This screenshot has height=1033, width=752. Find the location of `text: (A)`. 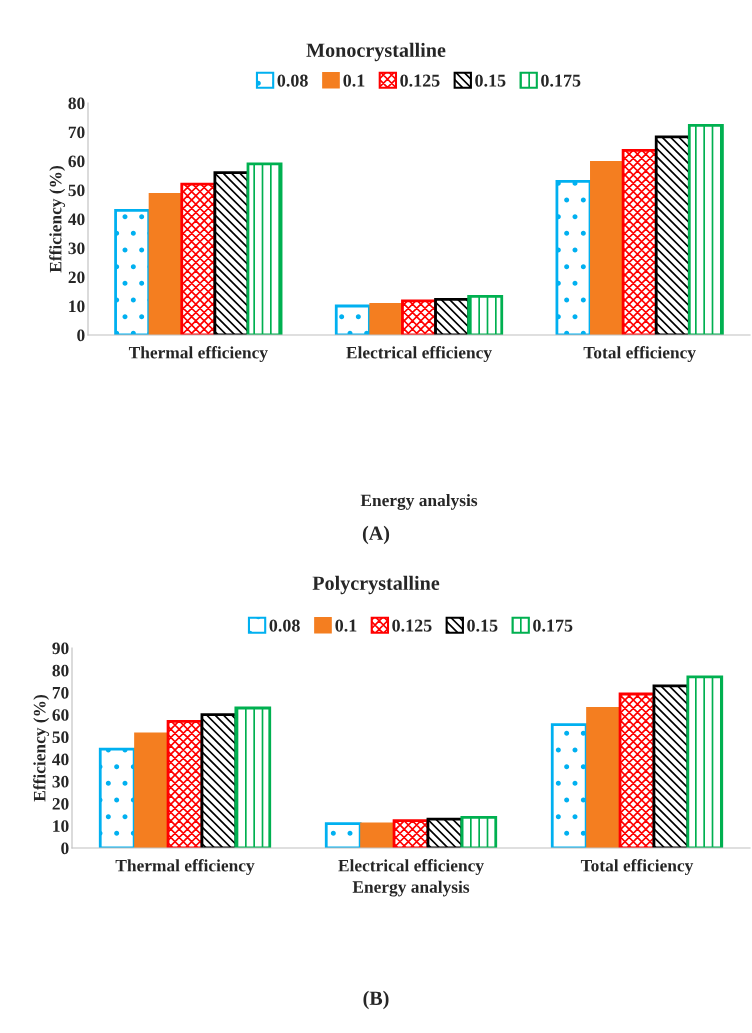

text: (A) is located at coordinates (376, 535).